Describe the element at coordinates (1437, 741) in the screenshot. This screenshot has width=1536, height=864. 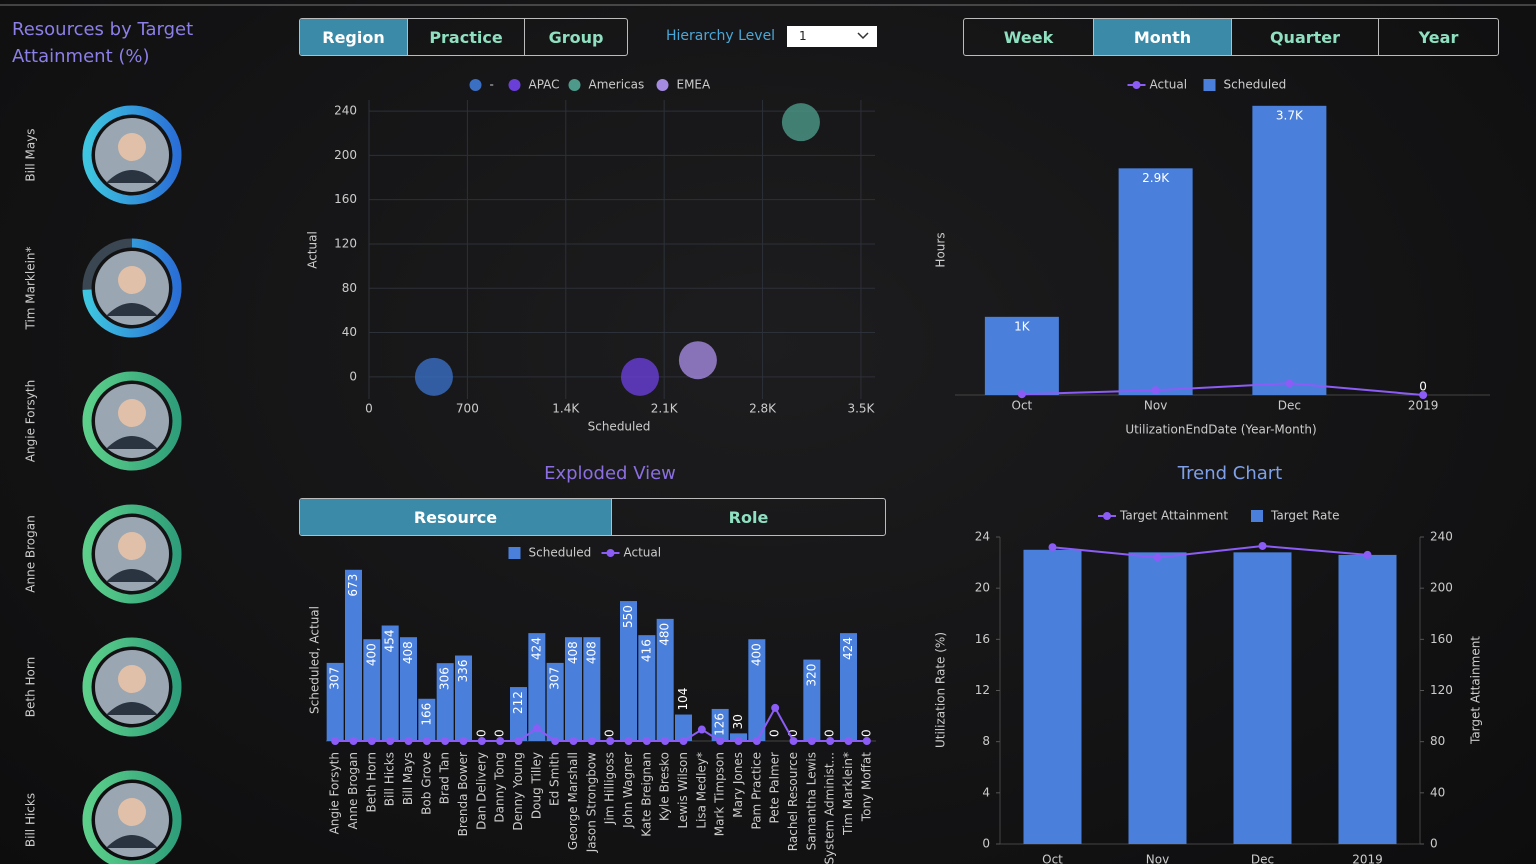
I see `y2-tick-label: 80` at that location.